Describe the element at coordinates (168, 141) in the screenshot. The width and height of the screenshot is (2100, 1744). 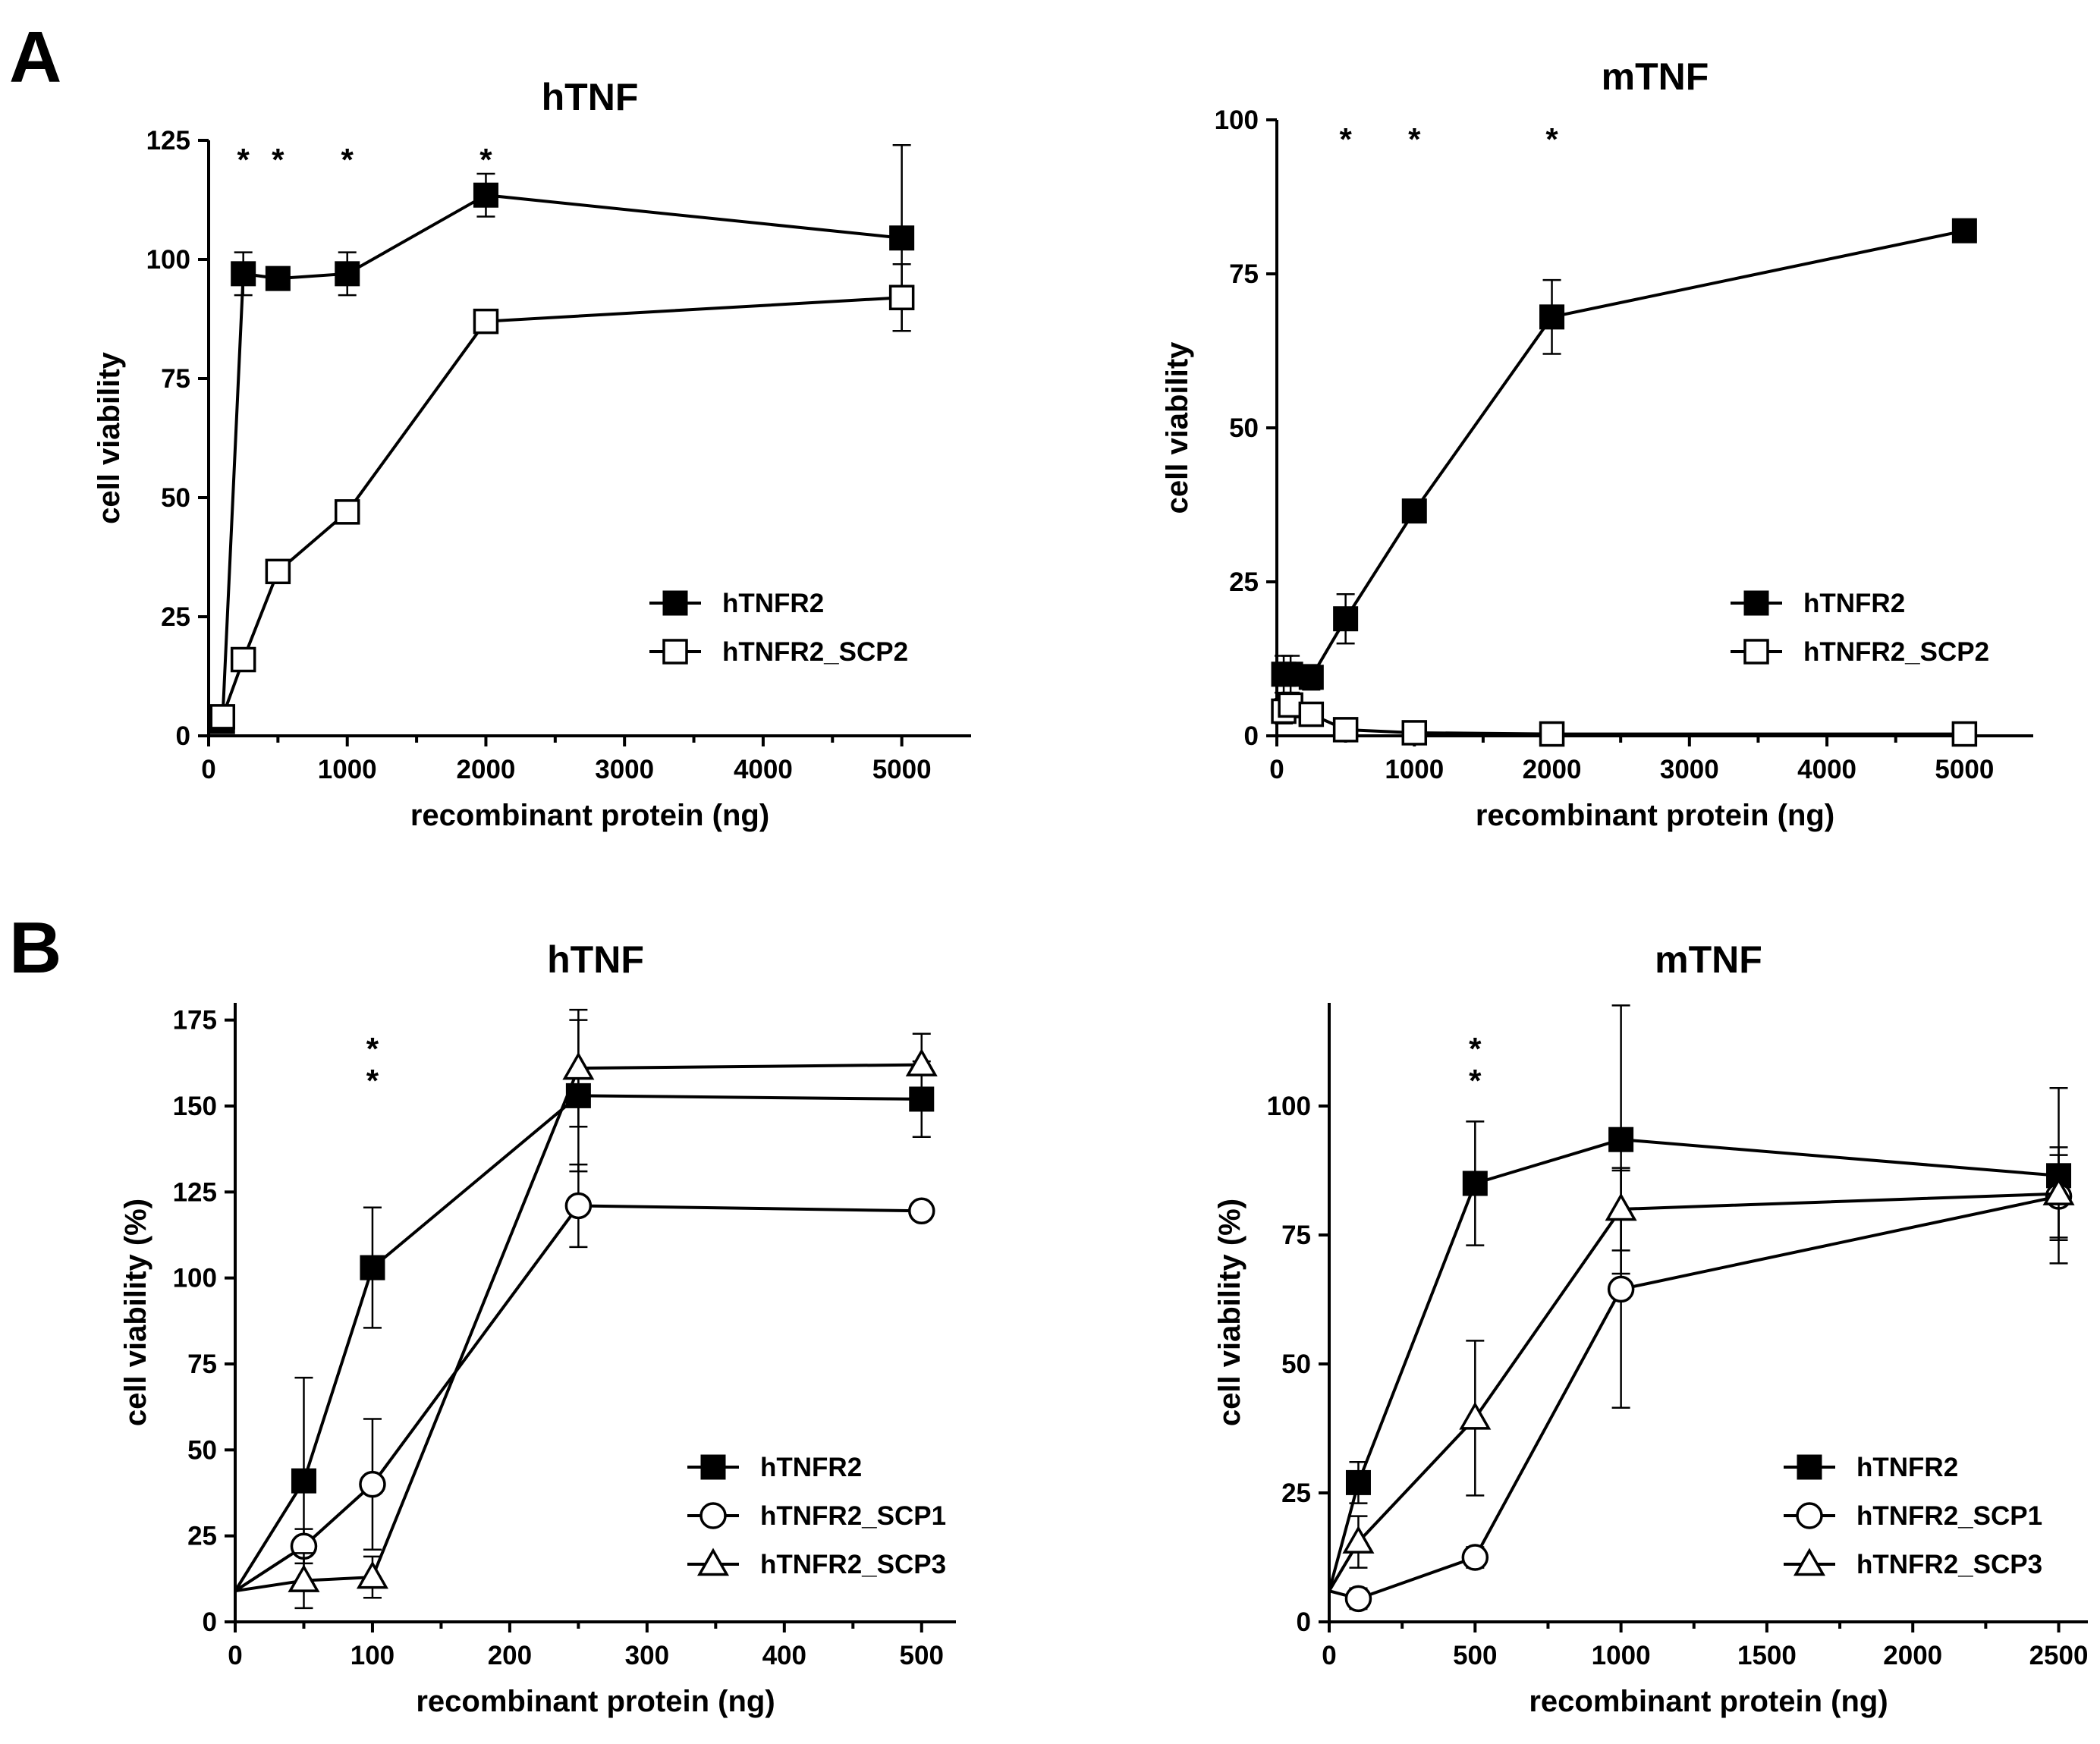
I see `y-tick-label: 125` at that location.